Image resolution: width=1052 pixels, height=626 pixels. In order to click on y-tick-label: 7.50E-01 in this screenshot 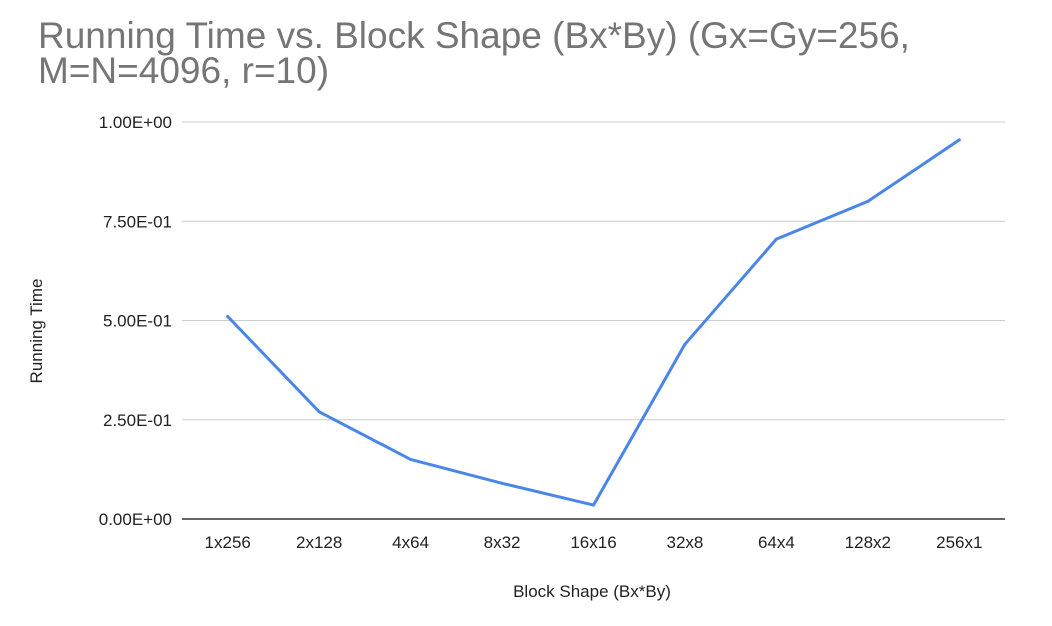, I will do `click(137, 221)`.